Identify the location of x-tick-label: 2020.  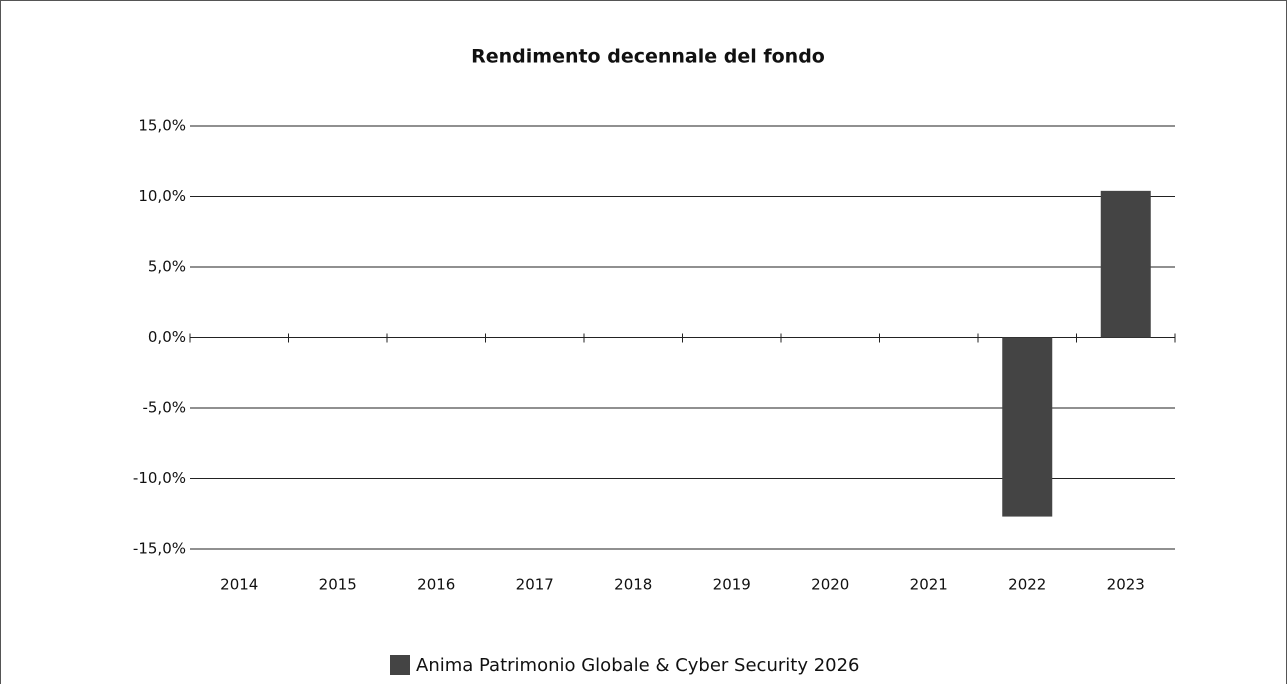
(830, 585).